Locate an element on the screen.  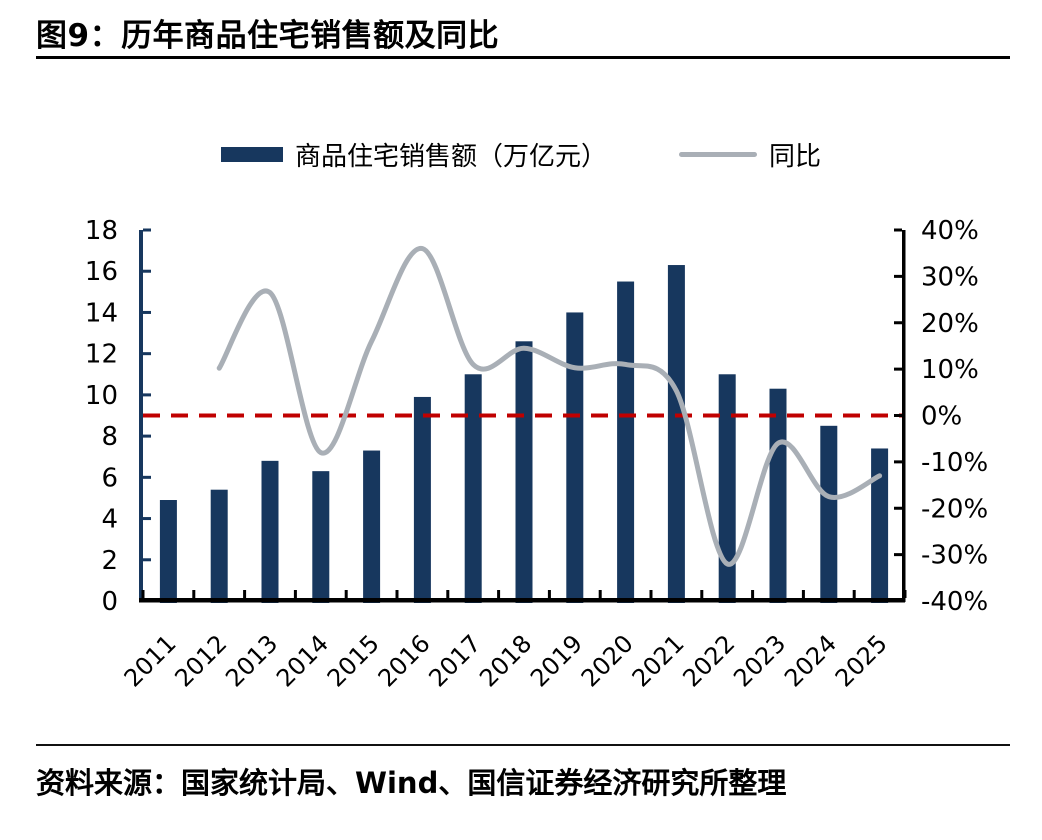
bar-2016 is located at coordinates (422, 499).